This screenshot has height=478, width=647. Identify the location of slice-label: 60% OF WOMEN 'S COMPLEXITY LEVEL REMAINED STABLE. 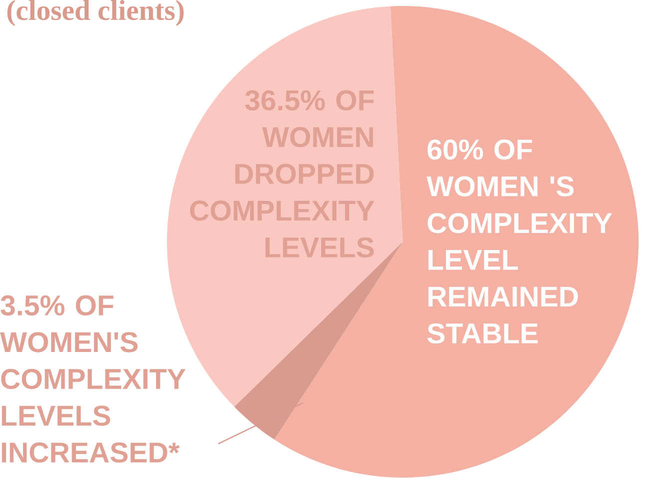
(519, 242).